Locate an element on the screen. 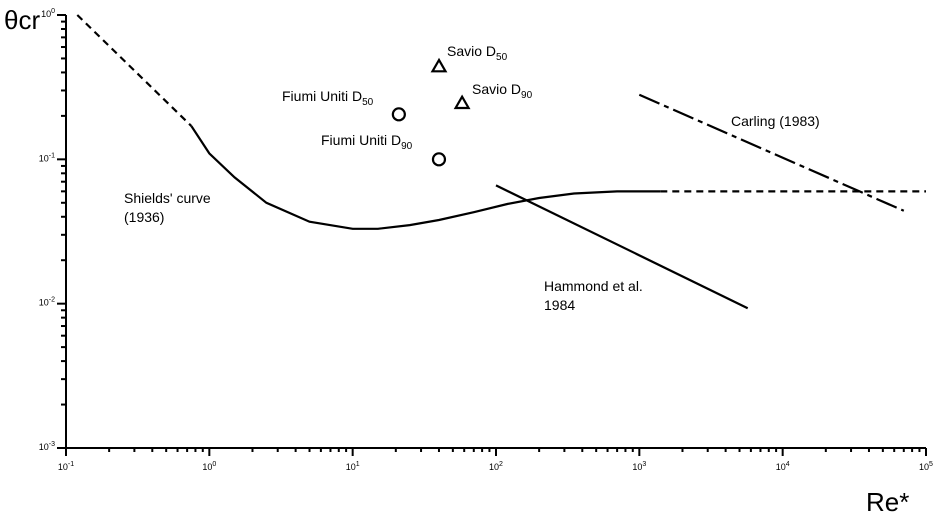 This screenshot has width=934, height=517. label-savio-d90: Savio D90 is located at coordinates (502, 91).